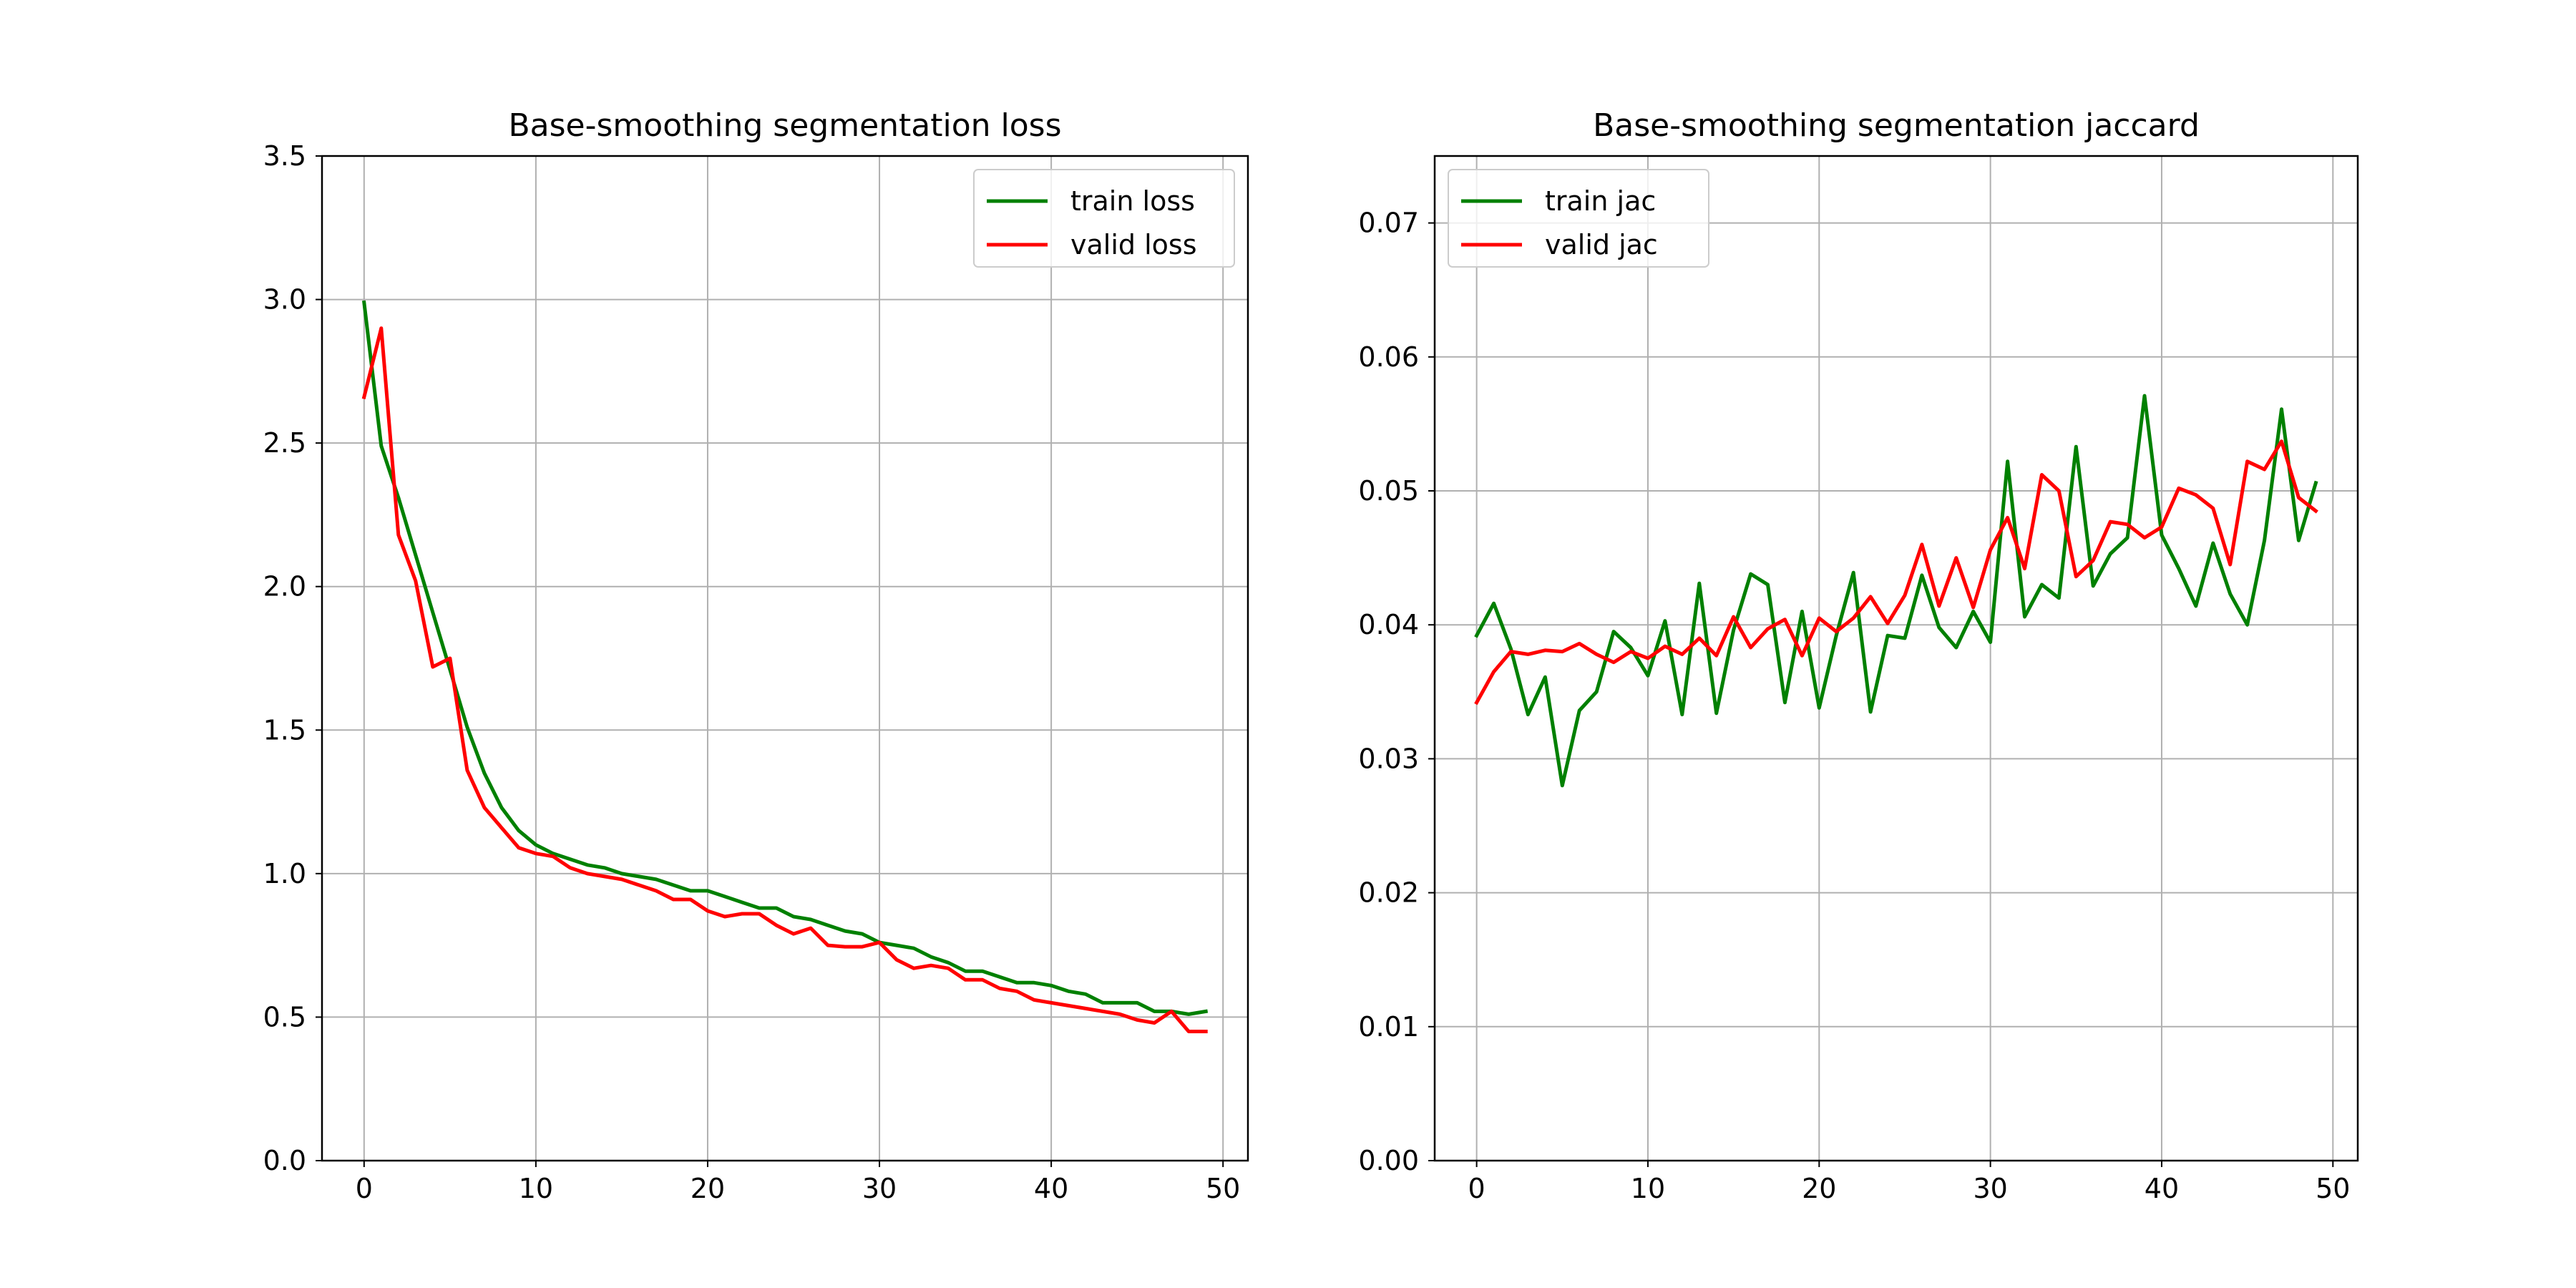  I want to click on loss-y-tick-label-0-0: 0.0, so click(284, 1160).